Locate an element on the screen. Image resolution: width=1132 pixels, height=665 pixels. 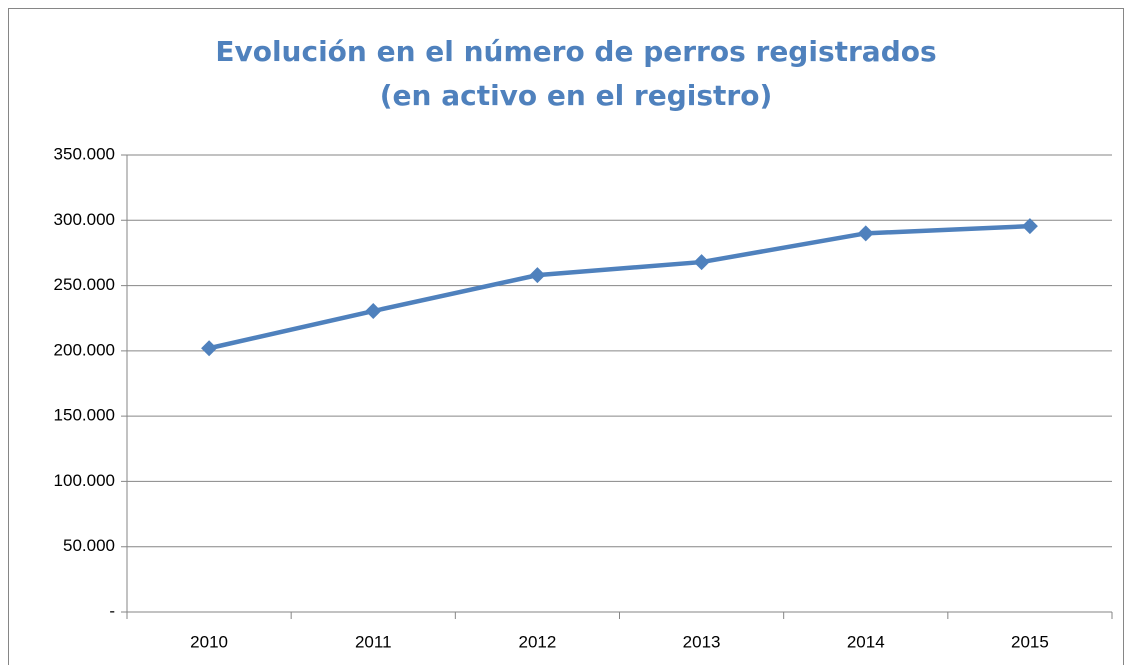
y-tick-label: 250.000 is located at coordinates (84, 284).